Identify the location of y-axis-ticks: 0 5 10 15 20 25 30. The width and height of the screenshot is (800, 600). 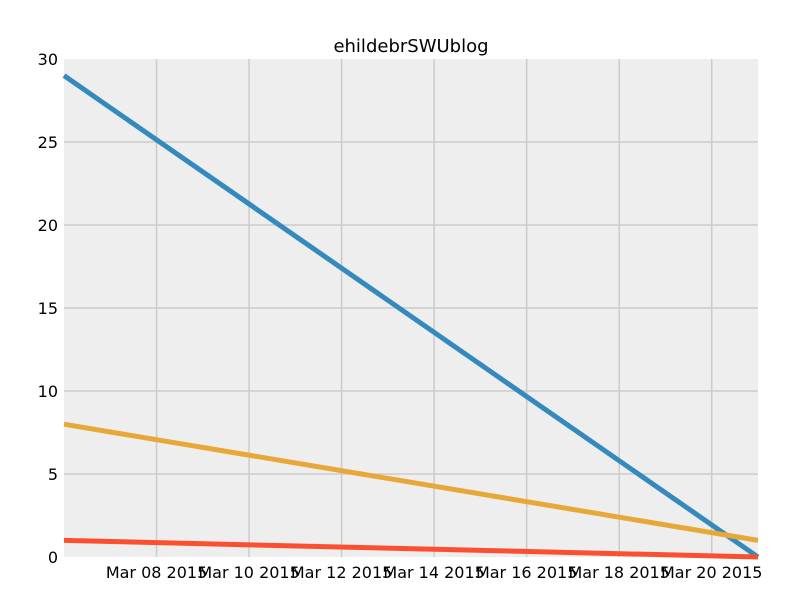
(48, 308).